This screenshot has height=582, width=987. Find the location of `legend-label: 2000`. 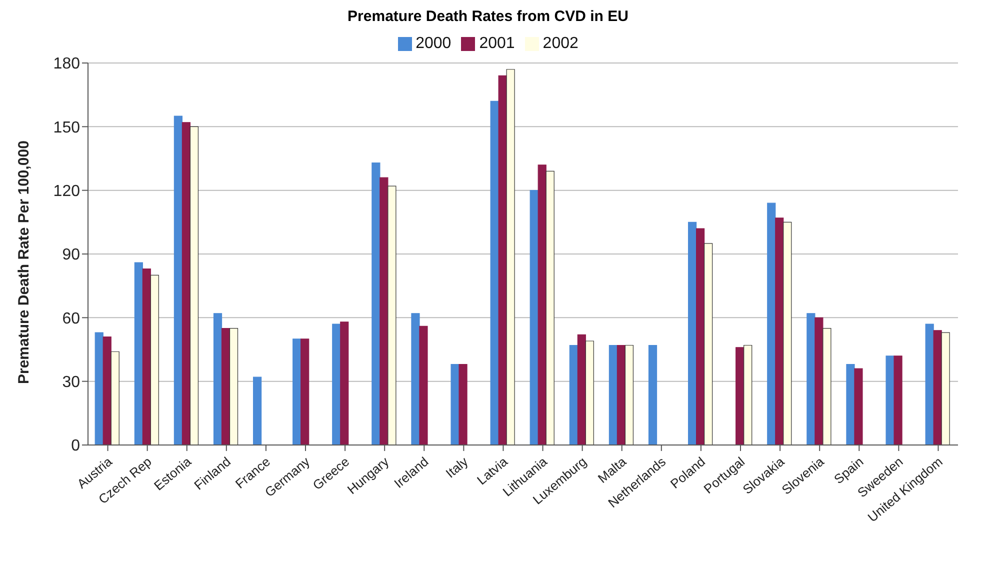

legend-label: 2000 is located at coordinates (434, 43).